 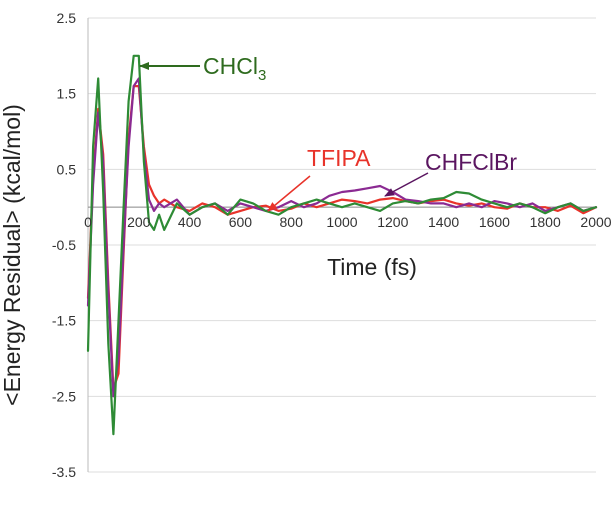 What do you see at coordinates (190, 222) in the screenshot?
I see `x-tick-label: 400` at bounding box center [190, 222].